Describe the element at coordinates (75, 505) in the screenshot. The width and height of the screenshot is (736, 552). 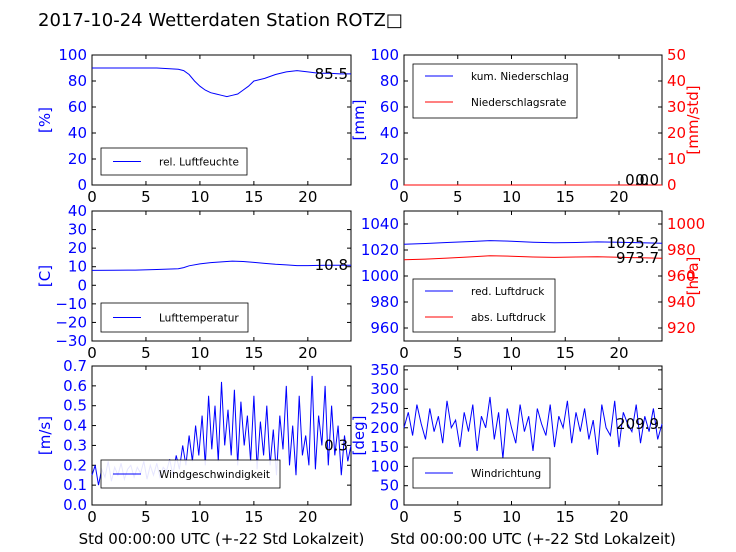
I see `y-tick-label: 0.0` at that location.